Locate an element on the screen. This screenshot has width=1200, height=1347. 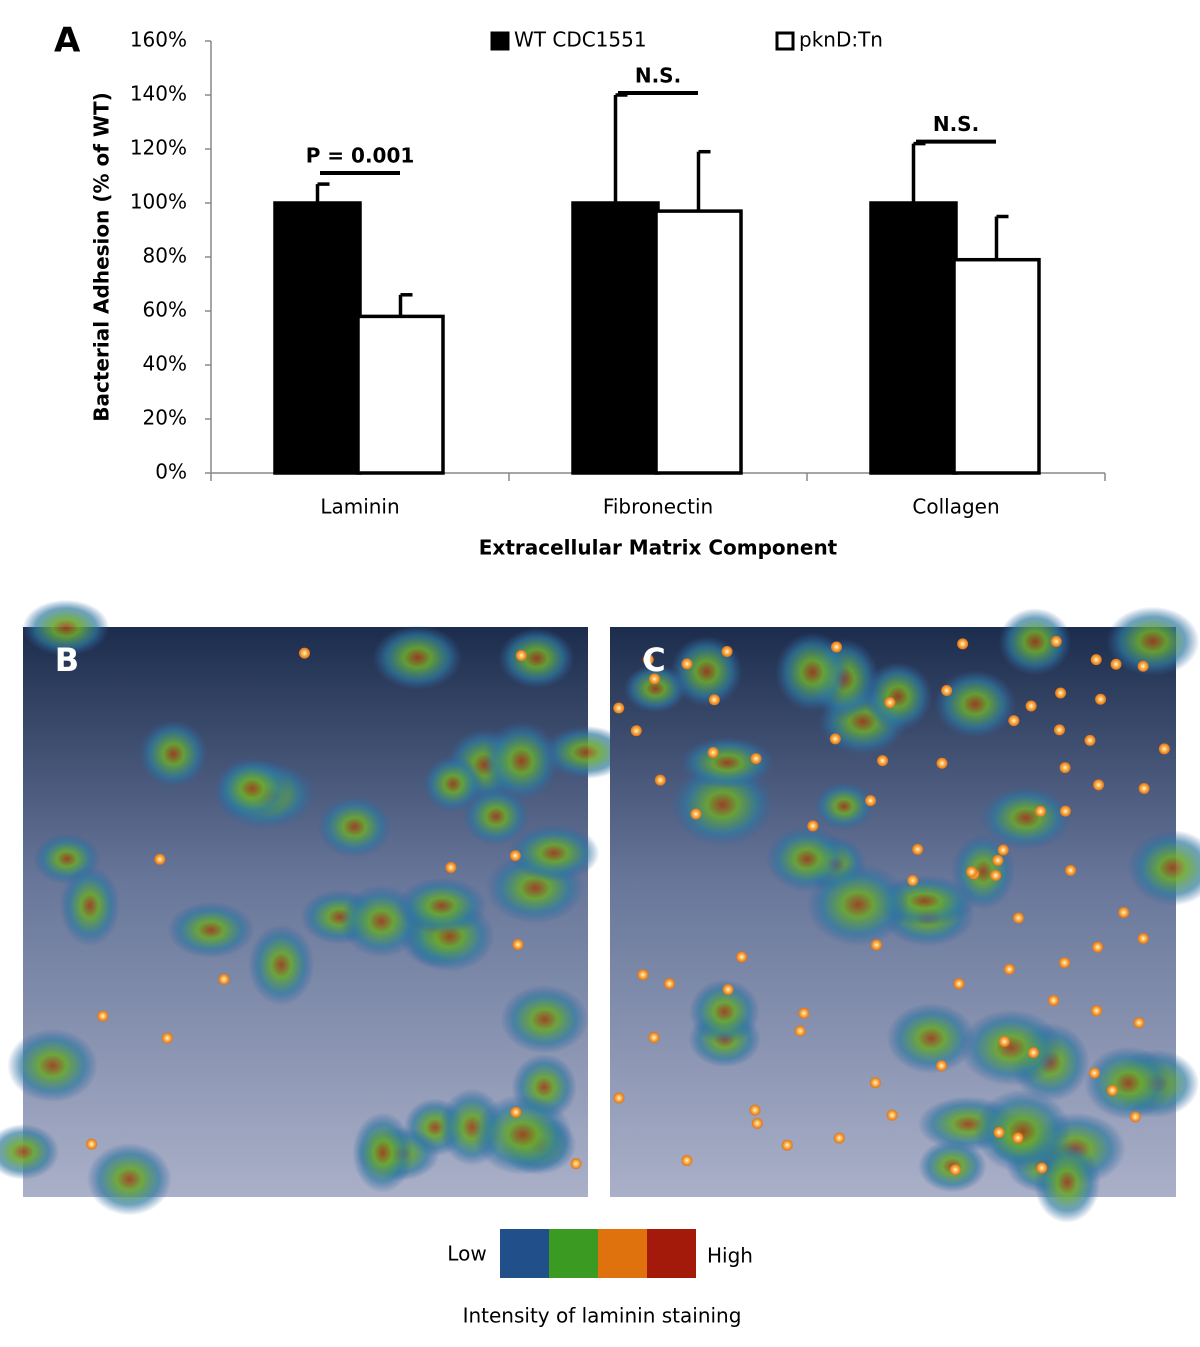
legend-swatch is located at coordinates (500, 41).